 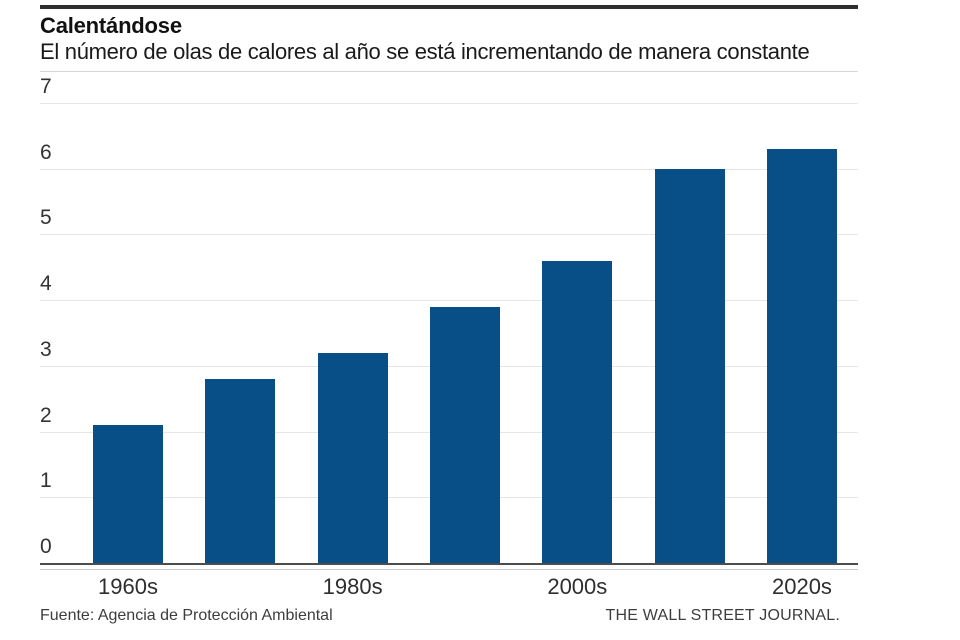 What do you see at coordinates (801, 586) in the screenshot?
I see `x-tick-label-2020s: 2020s` at bounding box center [801, 586].